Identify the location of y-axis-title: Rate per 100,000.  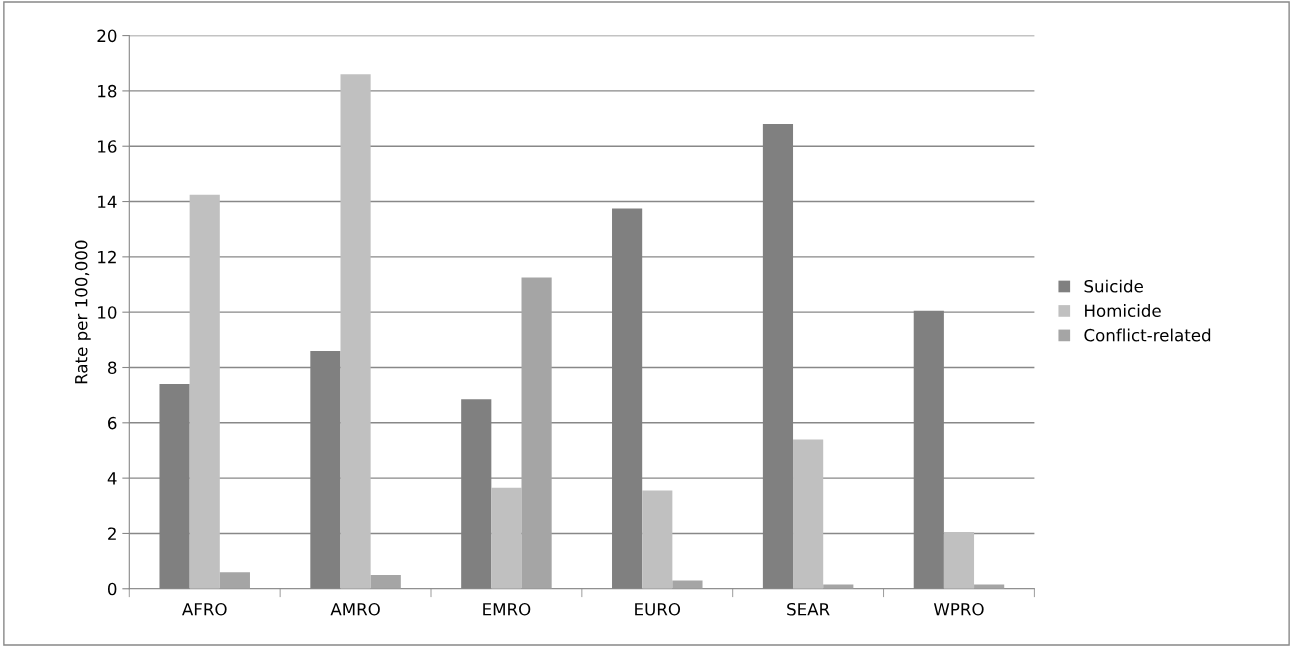
(82, 312).